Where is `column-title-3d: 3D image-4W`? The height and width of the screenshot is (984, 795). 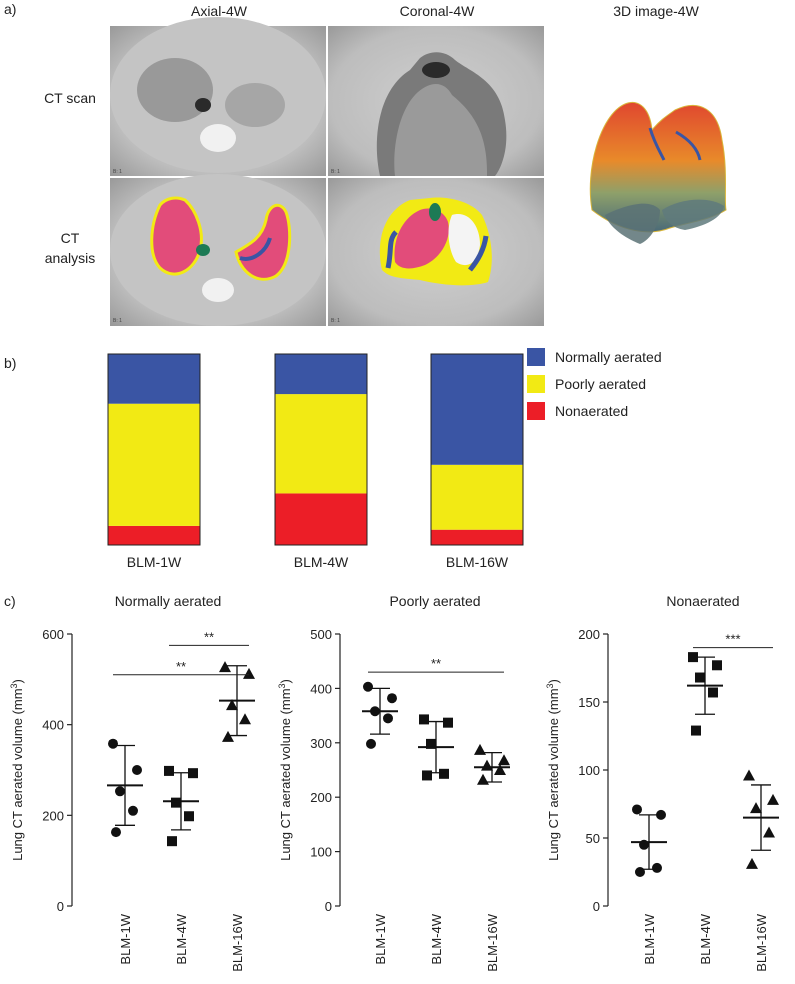 column-title-3d: 3D image-4W is located at coordinates (656, 11).